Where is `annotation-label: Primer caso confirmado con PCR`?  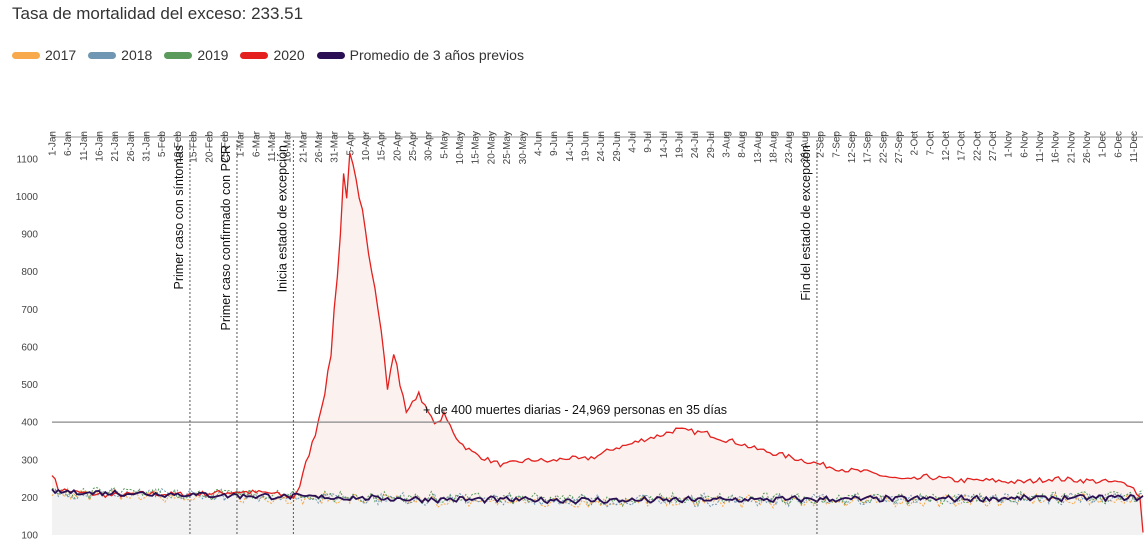 annotation-label: Primer caso confirmado con PCR is located at coordinates (226, 237).